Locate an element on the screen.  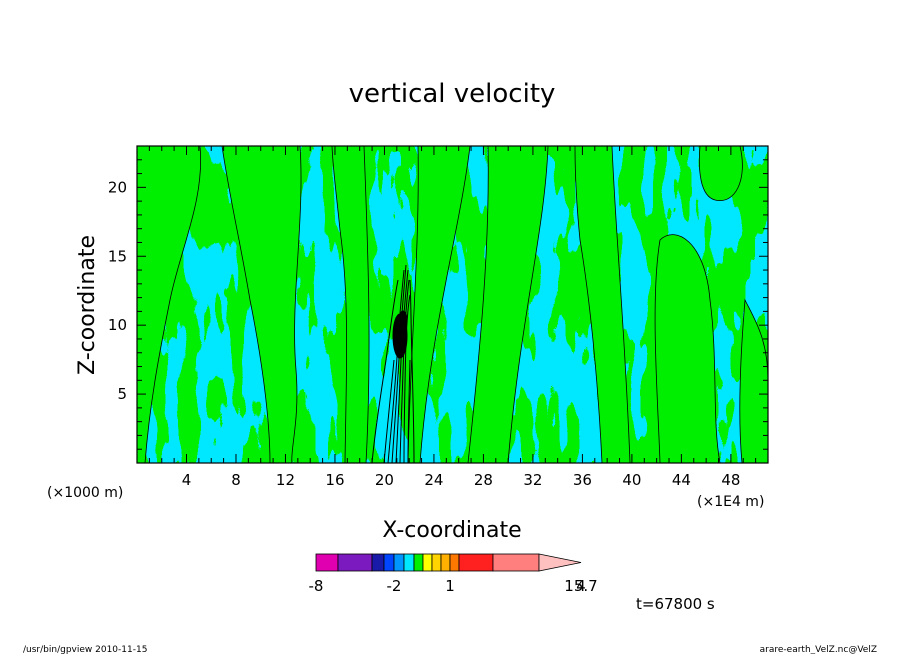
colorbar-label: 4 is located at coordinates (581, 586).